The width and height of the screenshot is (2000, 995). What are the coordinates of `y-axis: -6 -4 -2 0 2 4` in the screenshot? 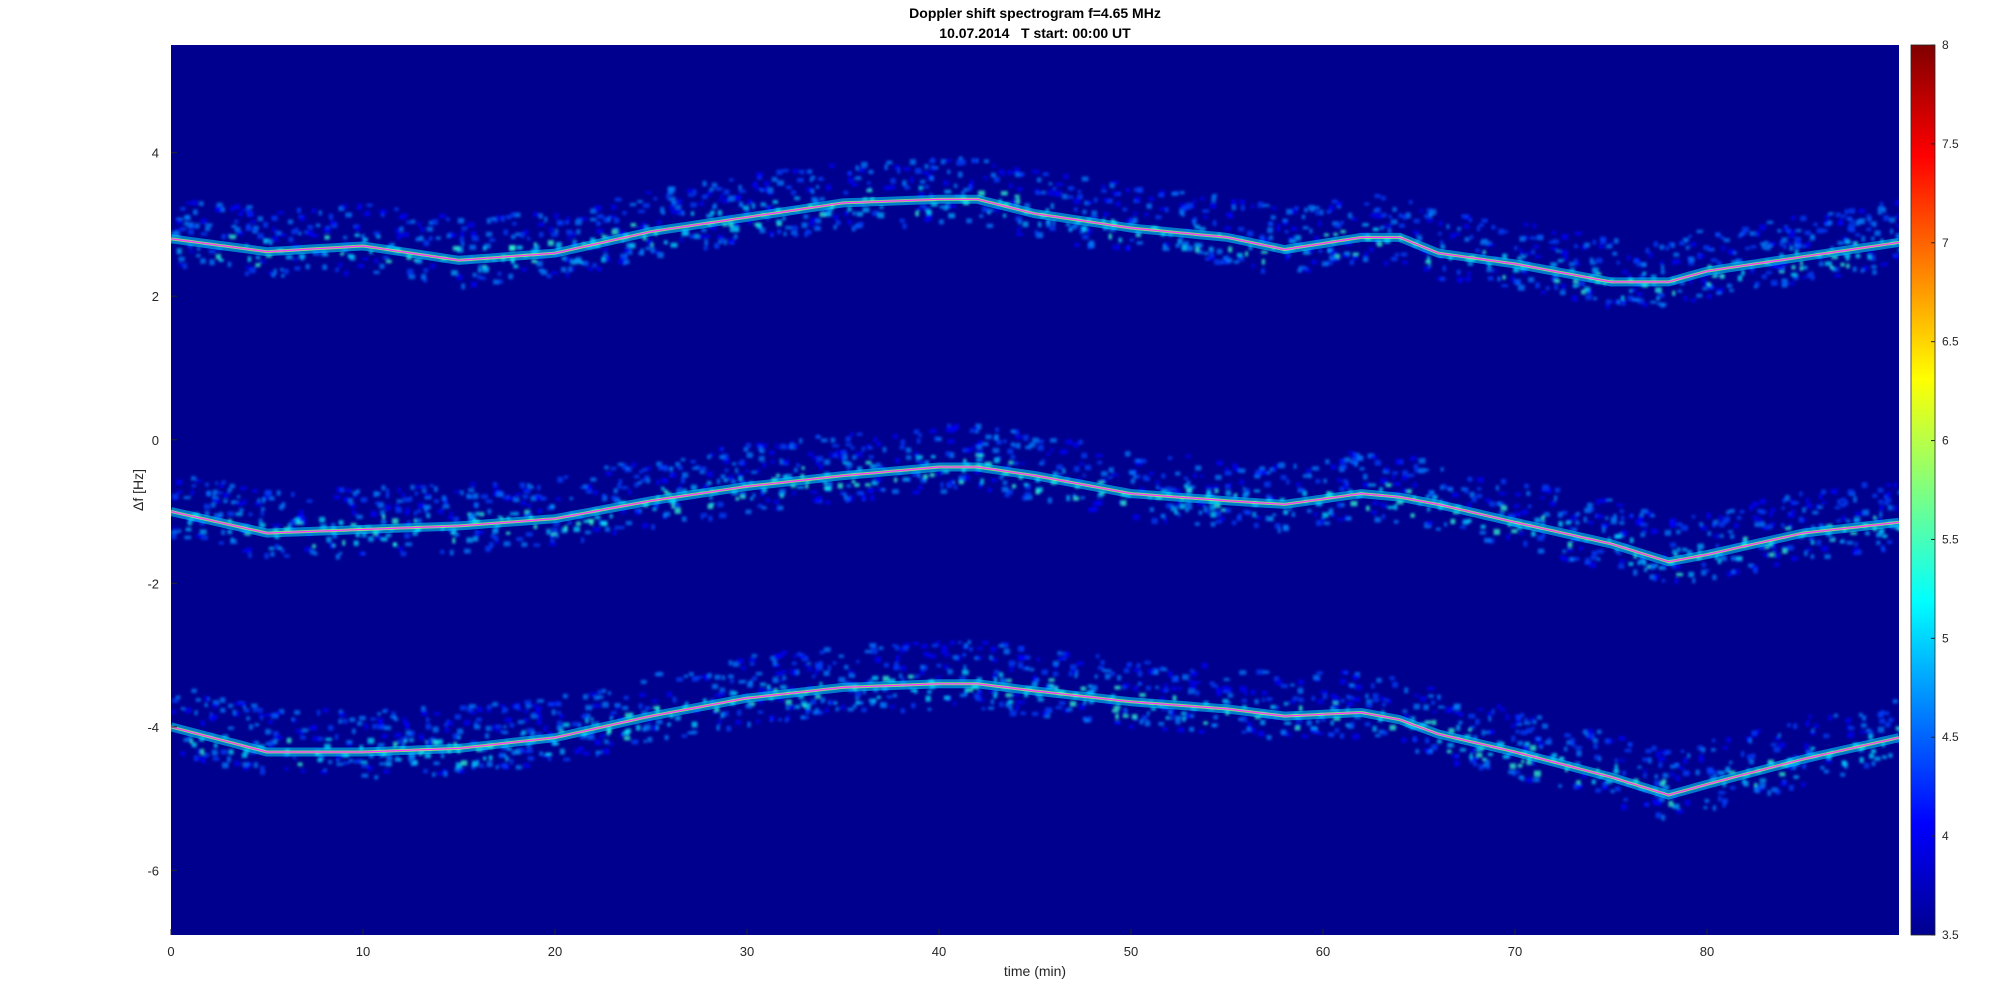 It's located at (162, 512).